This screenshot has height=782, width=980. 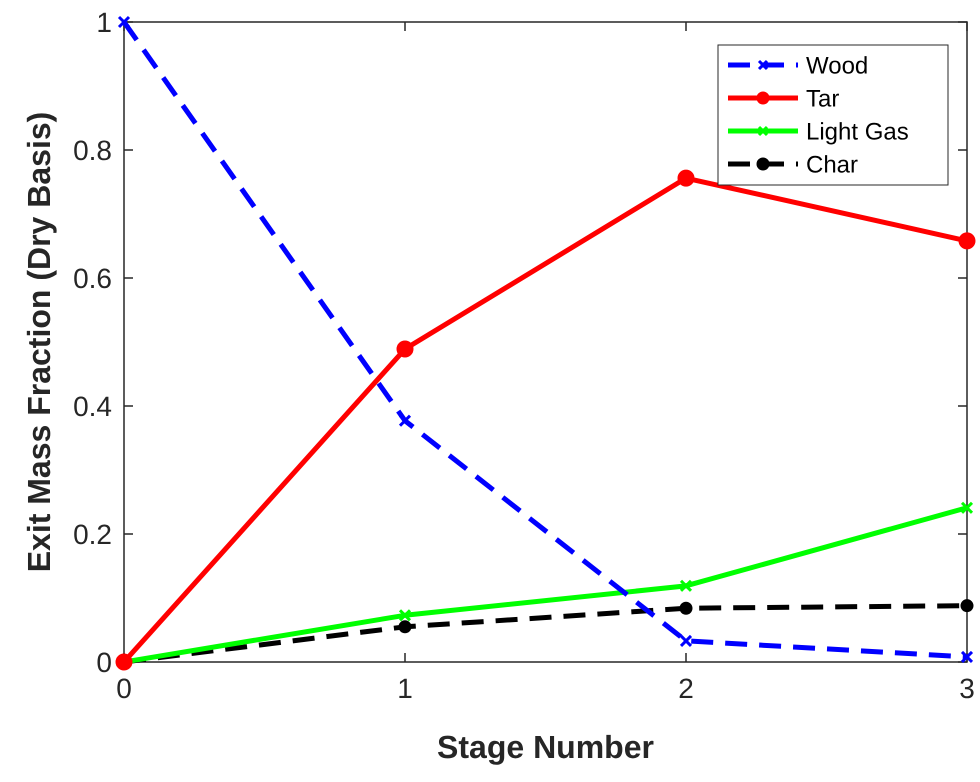 What do you see at coordinates (92, 534) in the screenshot?
I see `y-tick-label: 0.2` at bounding box center [92, 534].